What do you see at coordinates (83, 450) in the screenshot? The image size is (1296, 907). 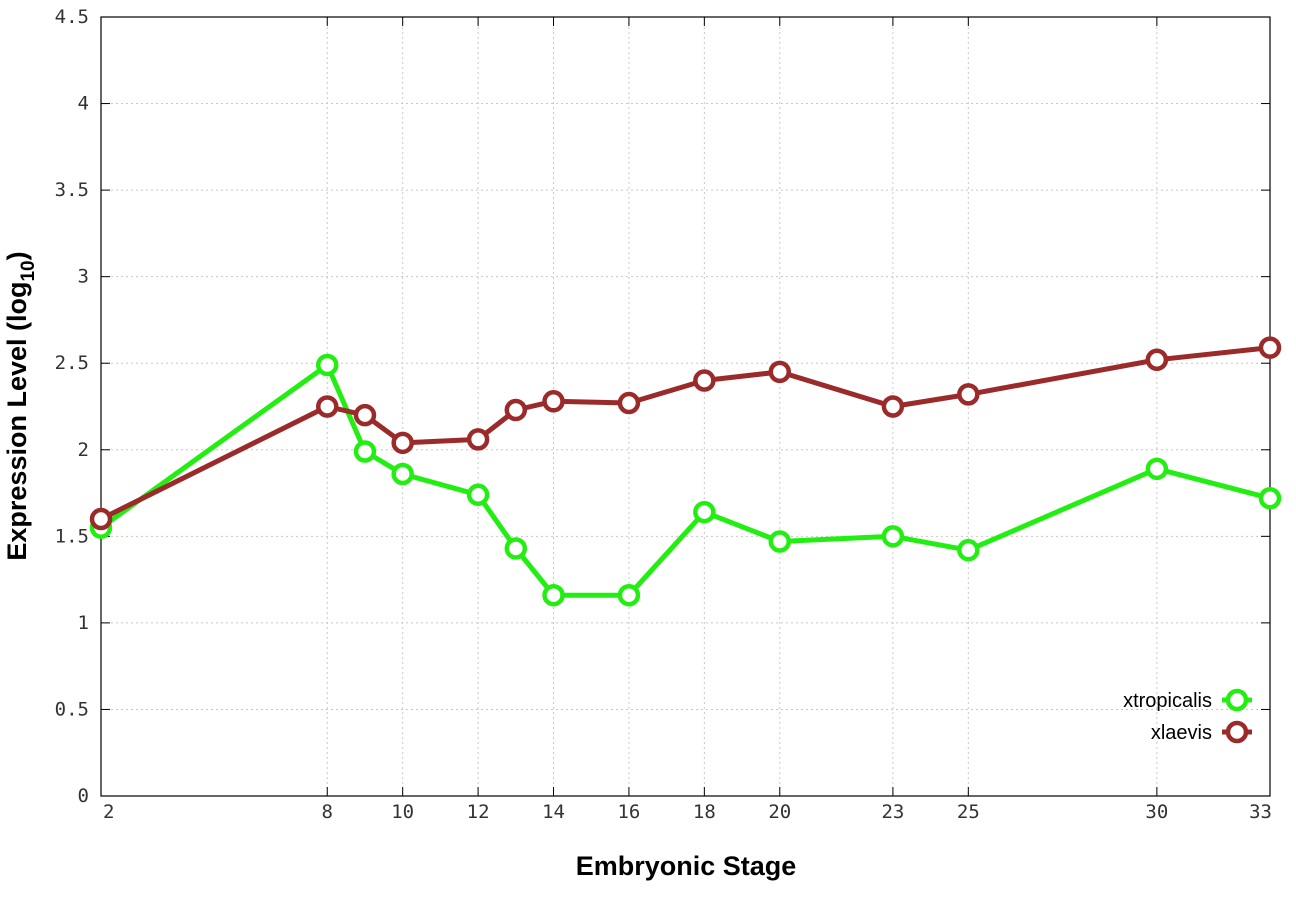 I see `y-tick-label: 2` at bounding box center [83, 450].